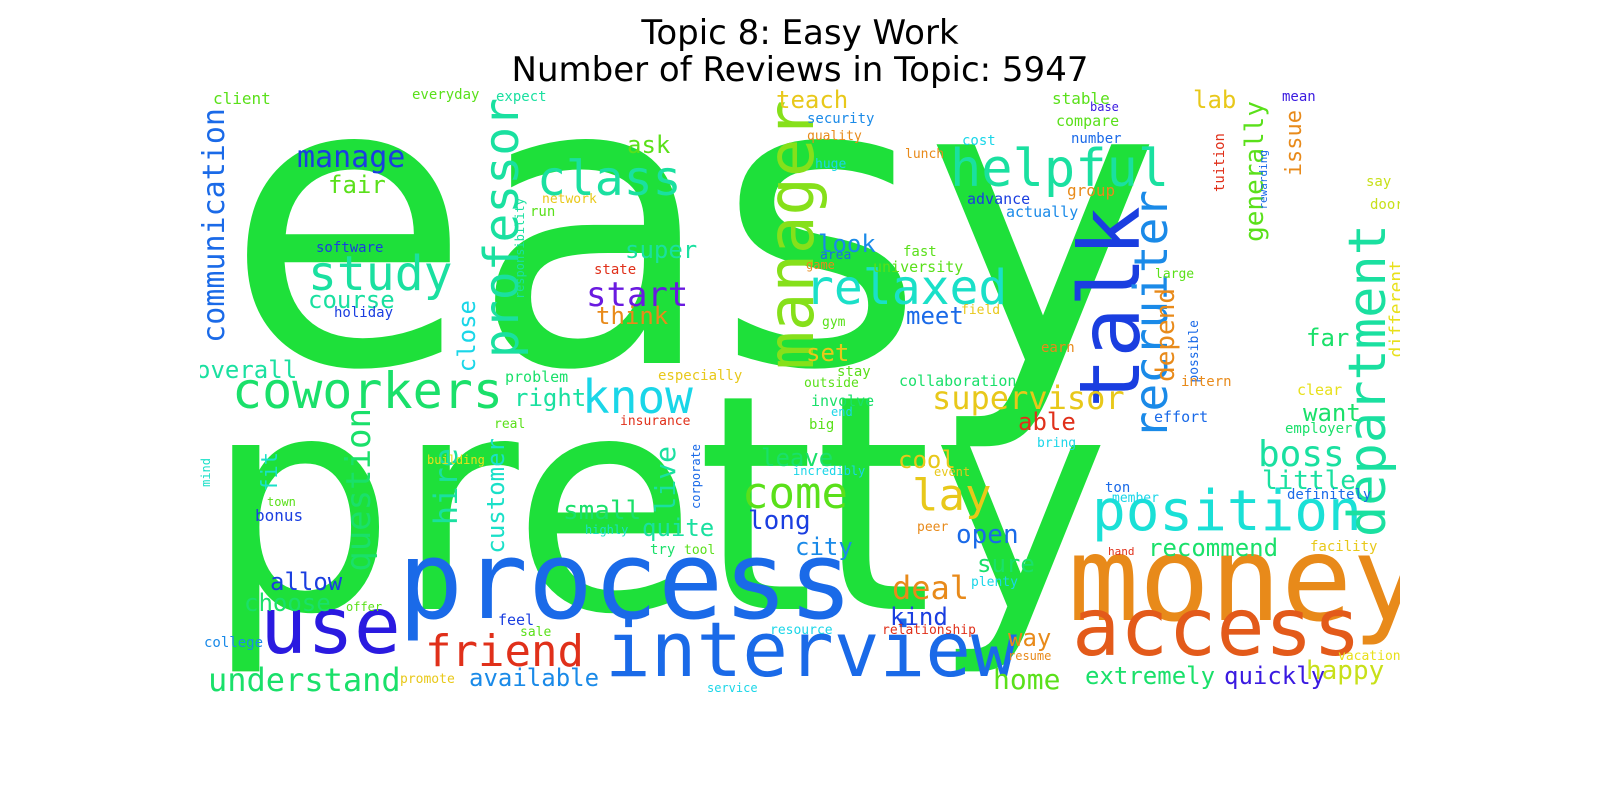 This screenshot has width=1600, height=800. I want to click on word-number: number, so click(1096, 139).